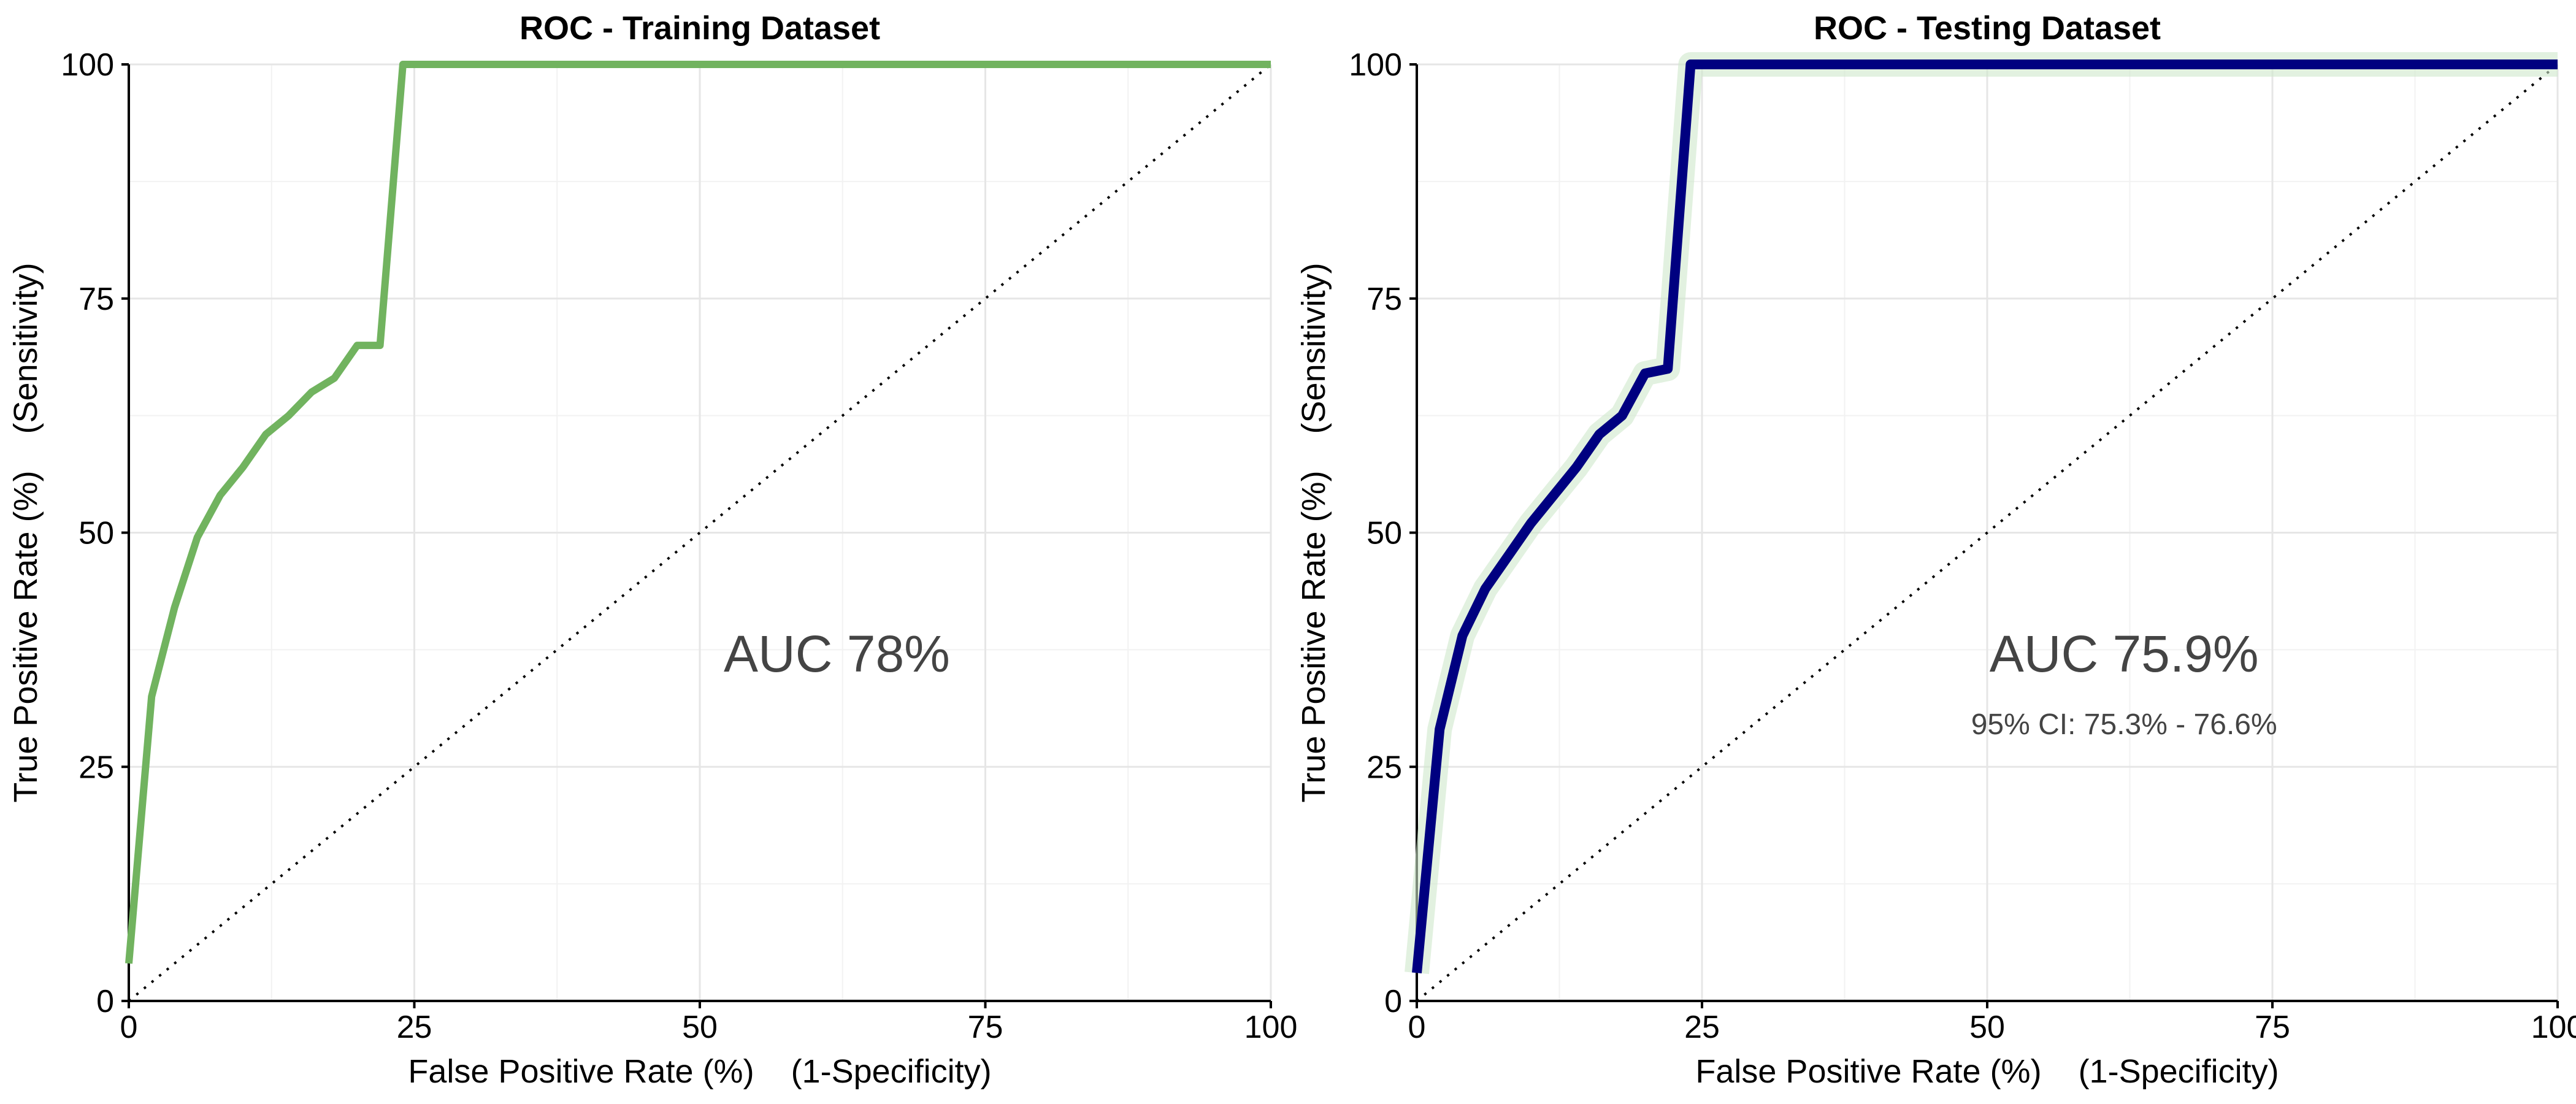  Describe the element at coordinates (699, 28) in the screenshot. I see `chart-title: ROC - Training Dataset` at that location.